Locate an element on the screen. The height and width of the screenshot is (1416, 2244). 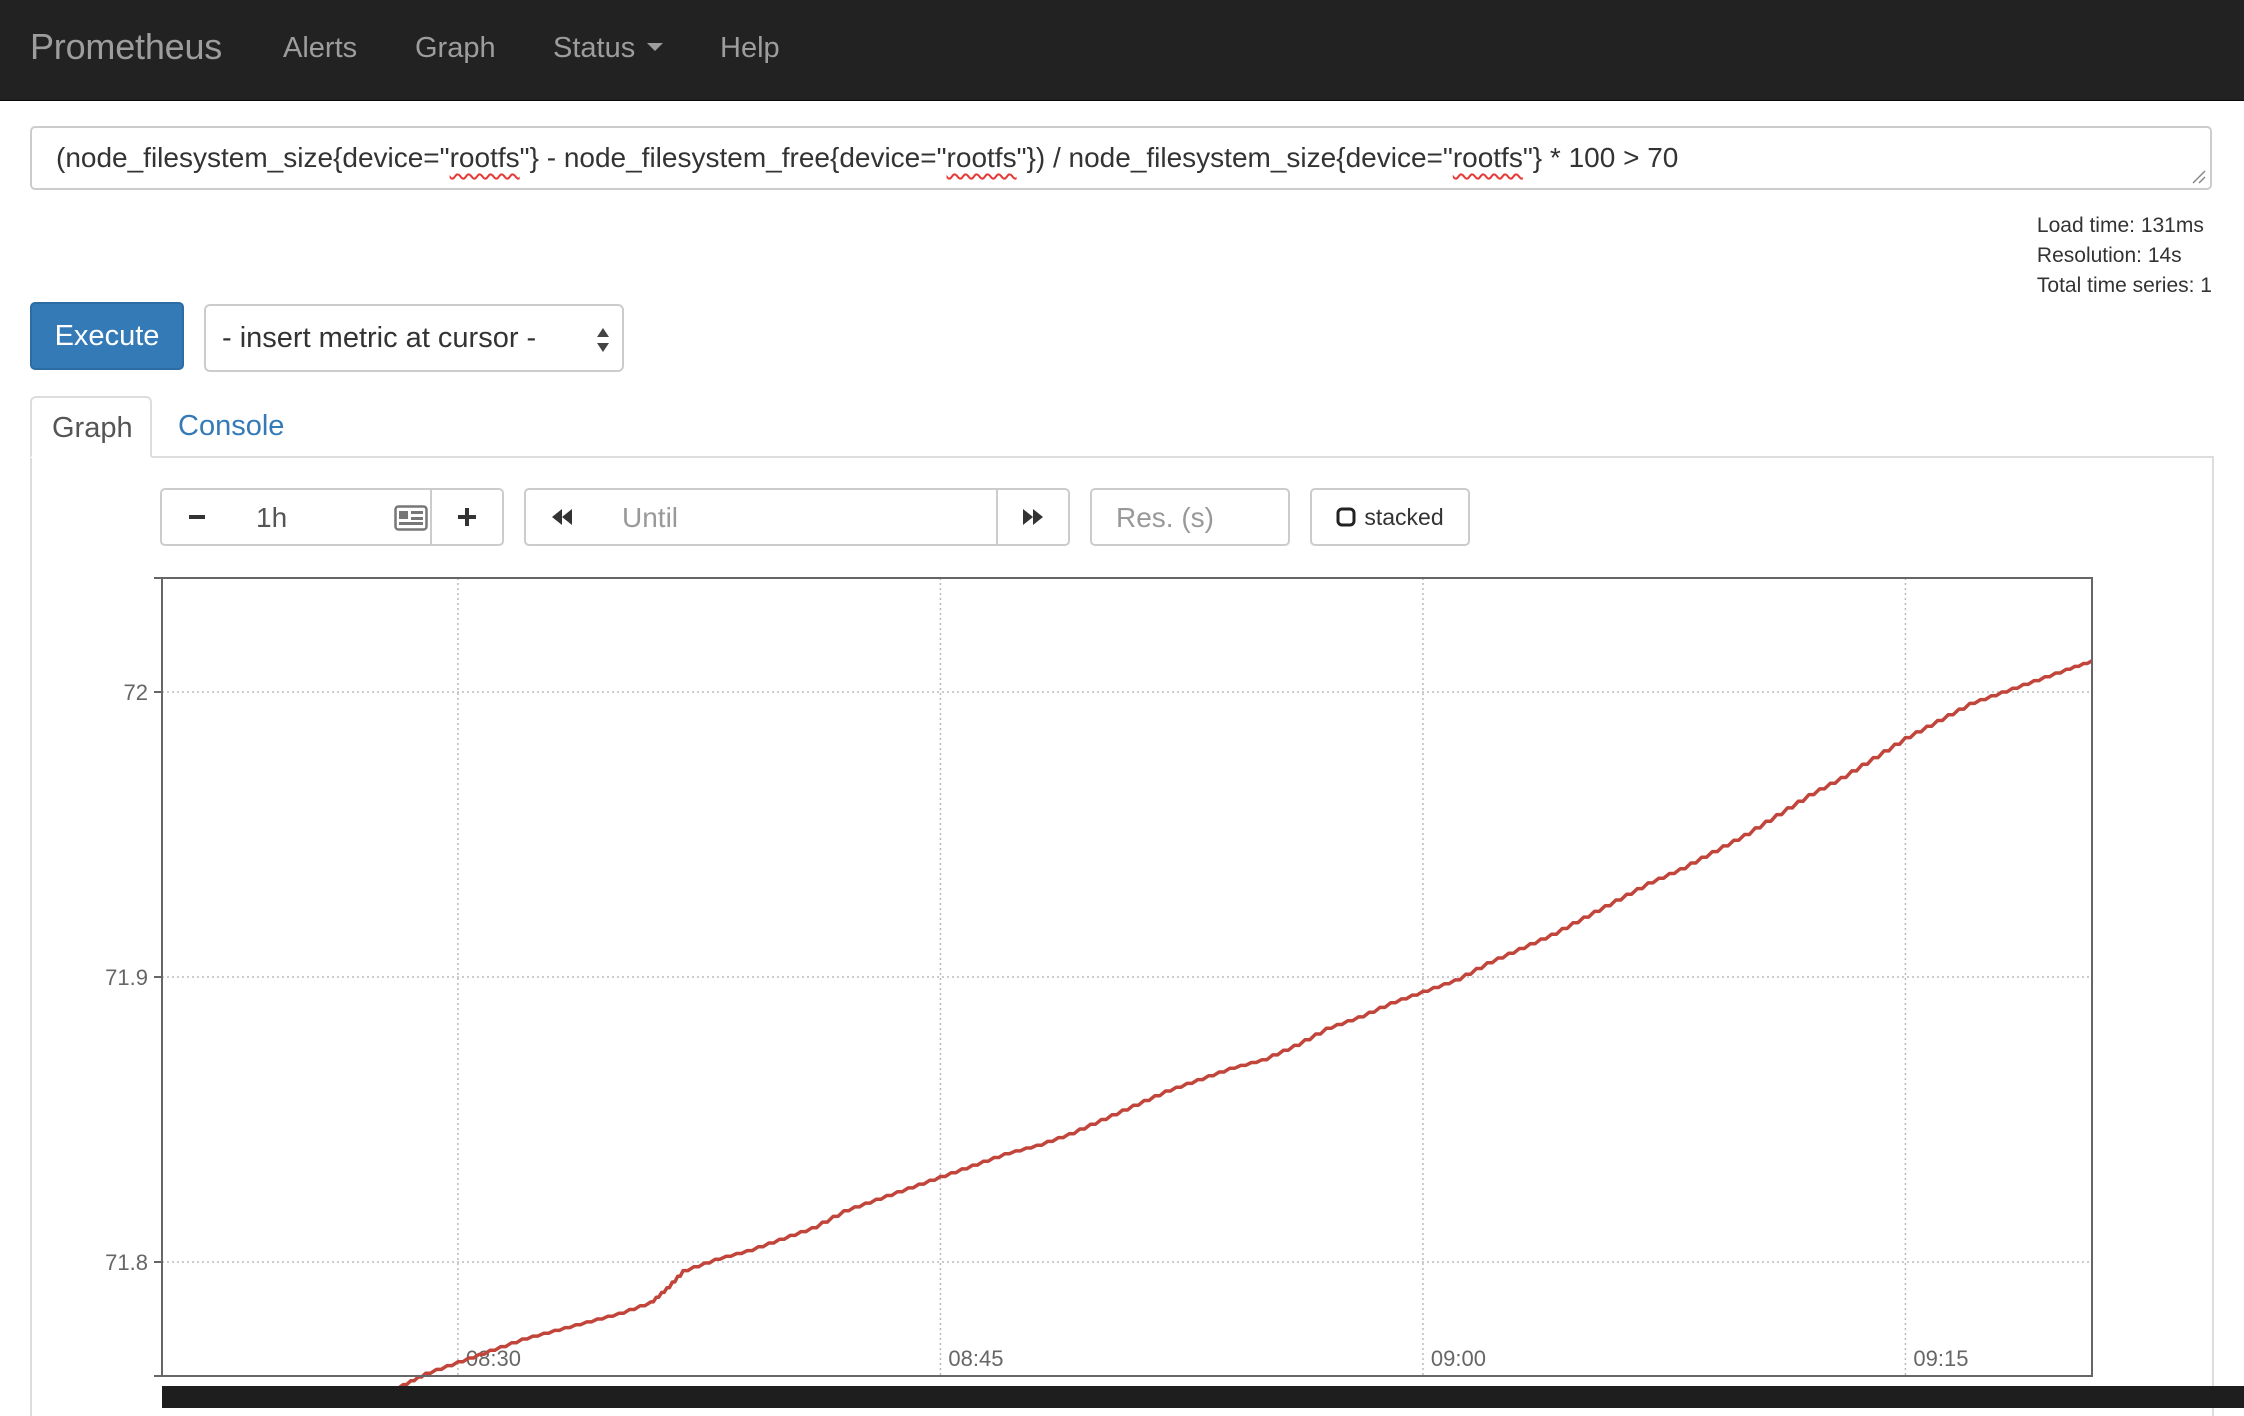
caret-down-icon is located at coordinates (655, 47).